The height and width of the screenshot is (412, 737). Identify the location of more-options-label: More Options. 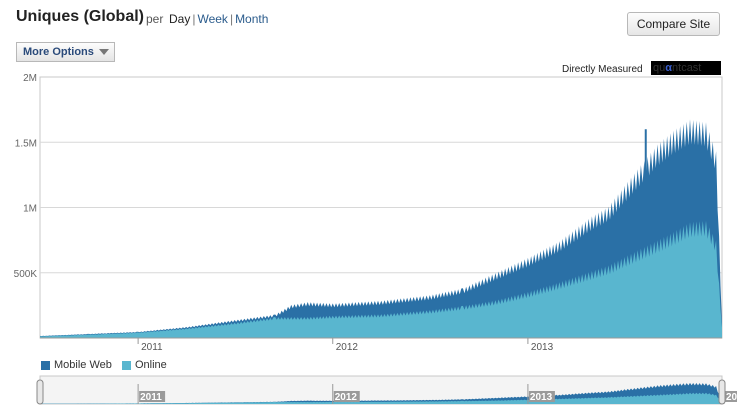
(58, 52).